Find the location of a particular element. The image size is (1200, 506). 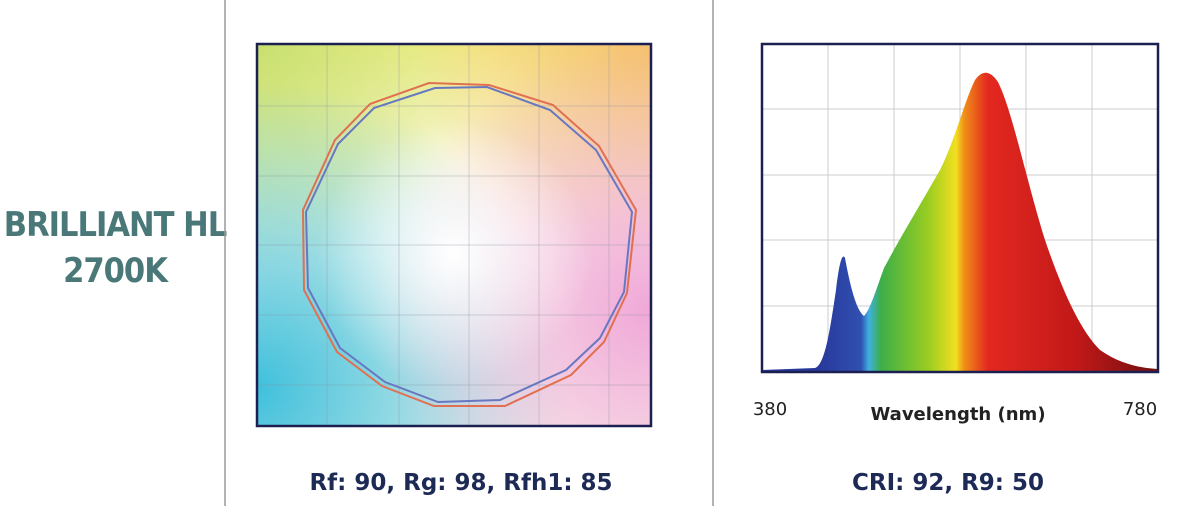

product-name: BRILLIANT HL is located at coordinates (115, 225).